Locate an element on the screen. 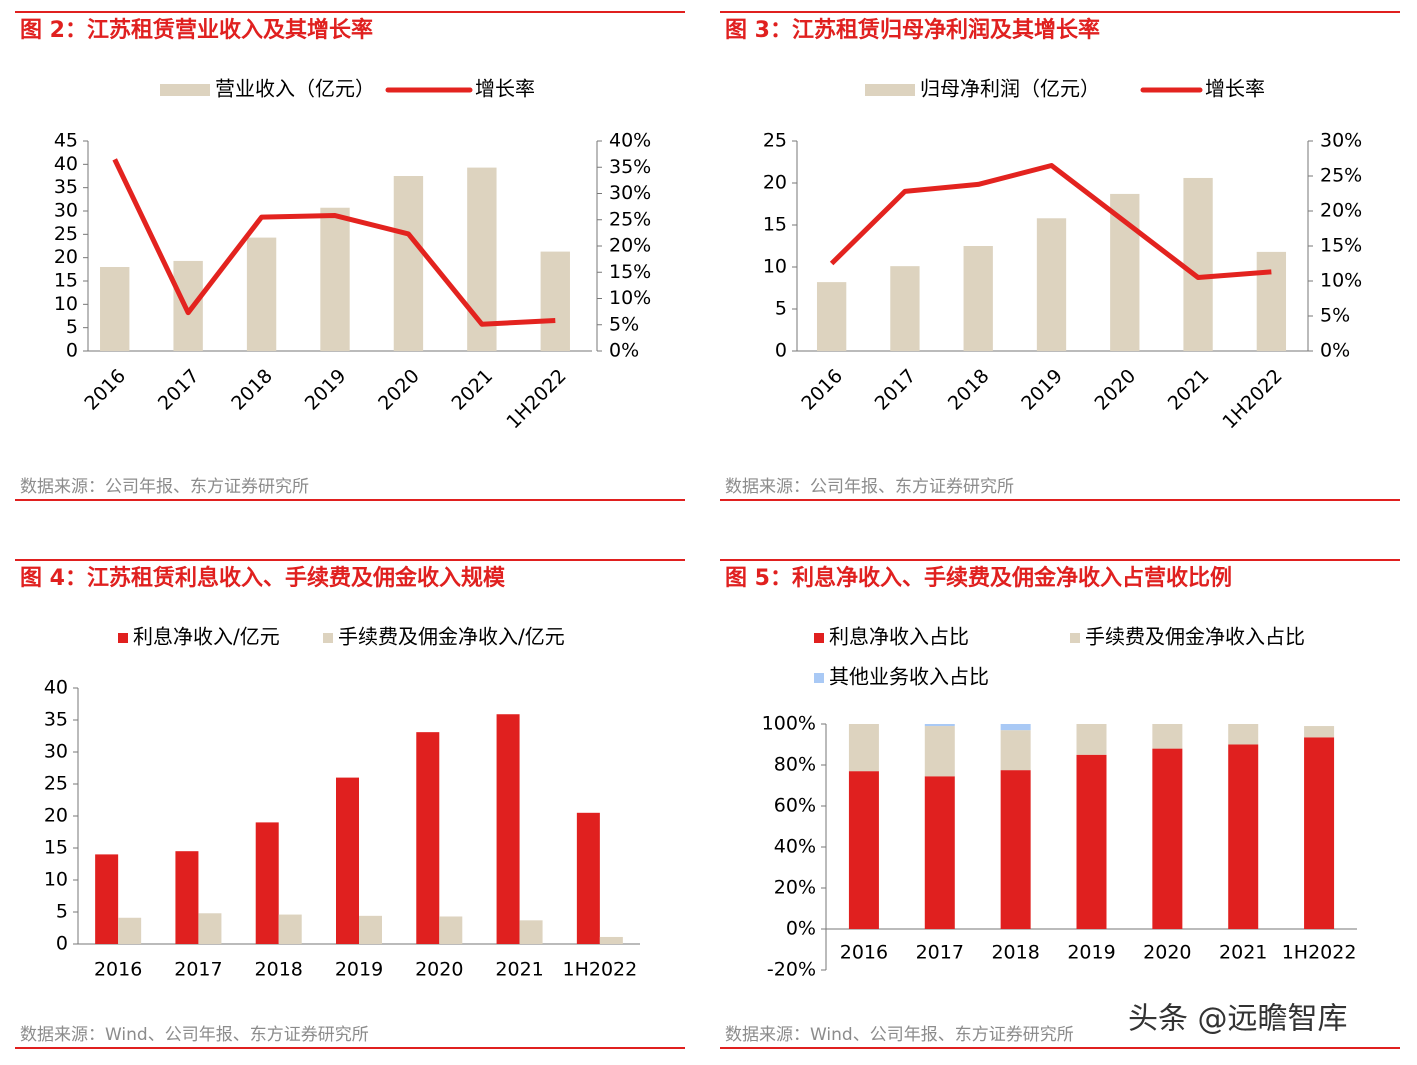 The image size is (1417, 1065). y-tick-label: 40% is located at coordinates (795, 847).